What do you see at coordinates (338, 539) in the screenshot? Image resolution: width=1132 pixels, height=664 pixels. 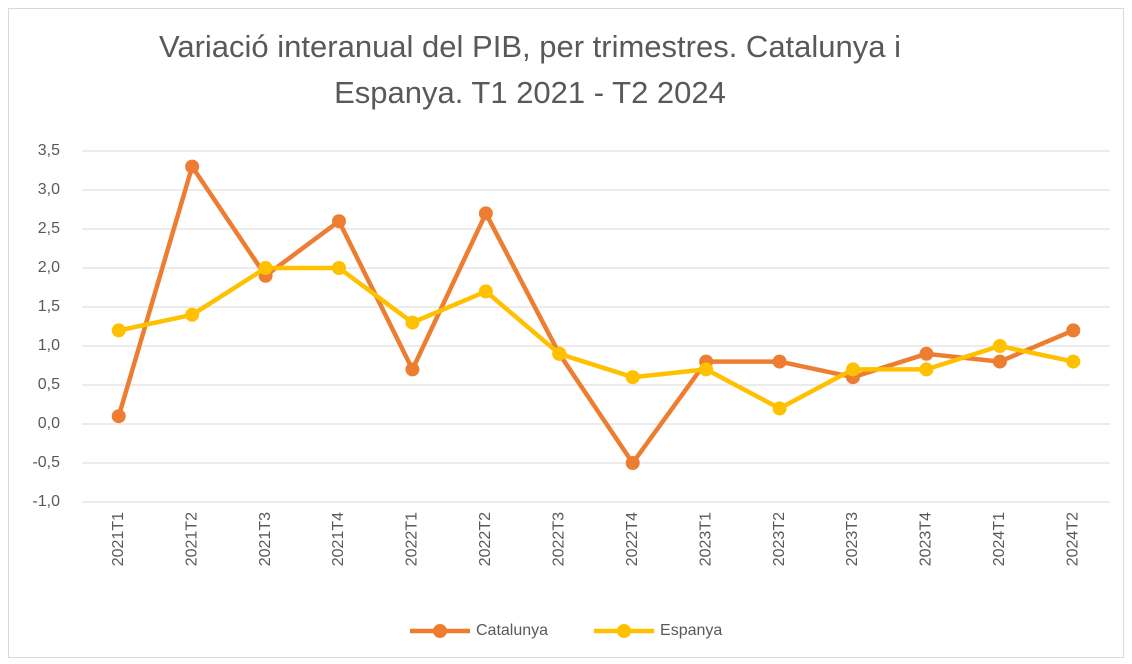 I see `x-tick-label: 2021T4` at bounding box center [338, 539].